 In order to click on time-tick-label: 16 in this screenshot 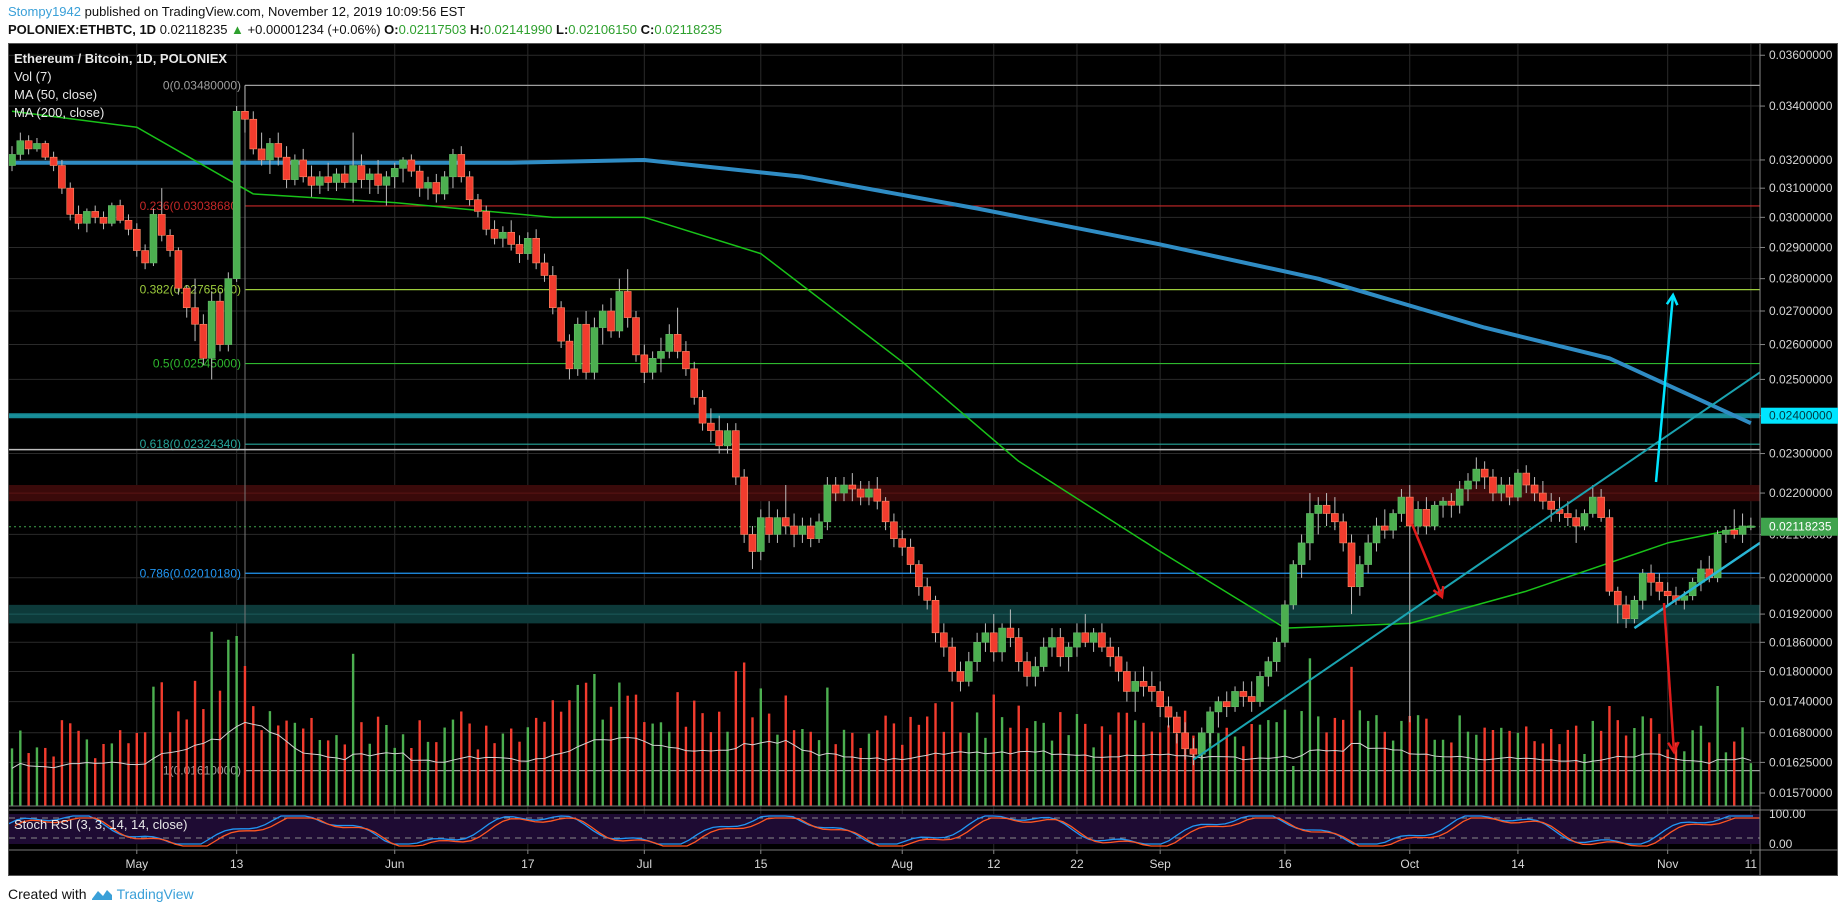, I will do `click(1285, 864)`.